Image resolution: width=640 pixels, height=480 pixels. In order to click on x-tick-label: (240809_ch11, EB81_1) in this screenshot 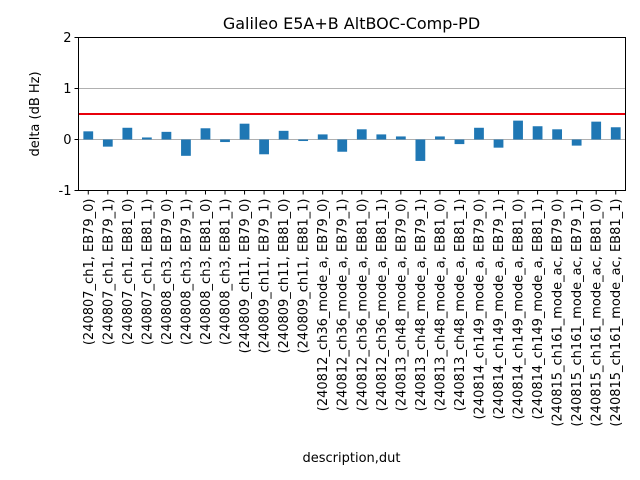, I will do `click(304, 276)`.